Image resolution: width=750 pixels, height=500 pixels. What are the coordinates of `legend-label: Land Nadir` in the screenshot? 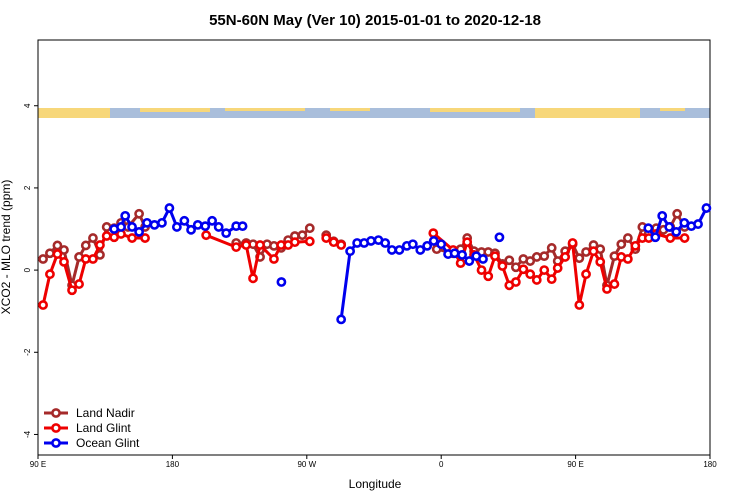 It's located at (105, 413).